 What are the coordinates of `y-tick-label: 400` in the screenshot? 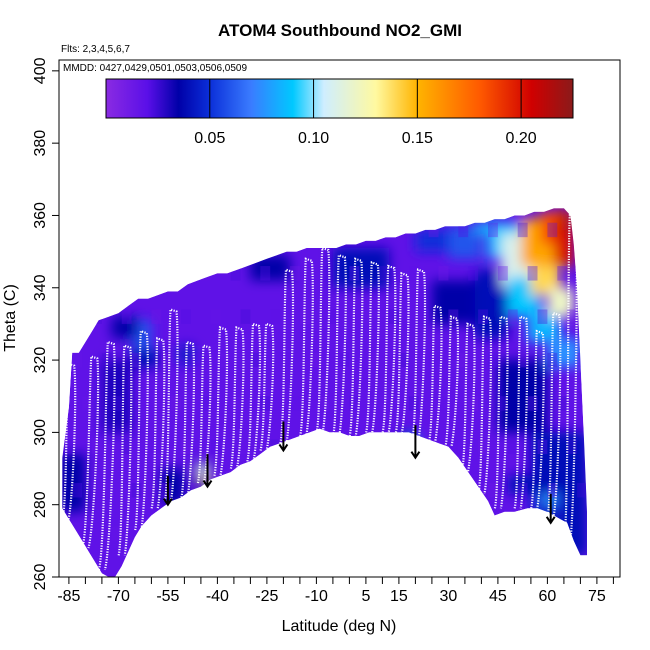 It's located at (40, 70).